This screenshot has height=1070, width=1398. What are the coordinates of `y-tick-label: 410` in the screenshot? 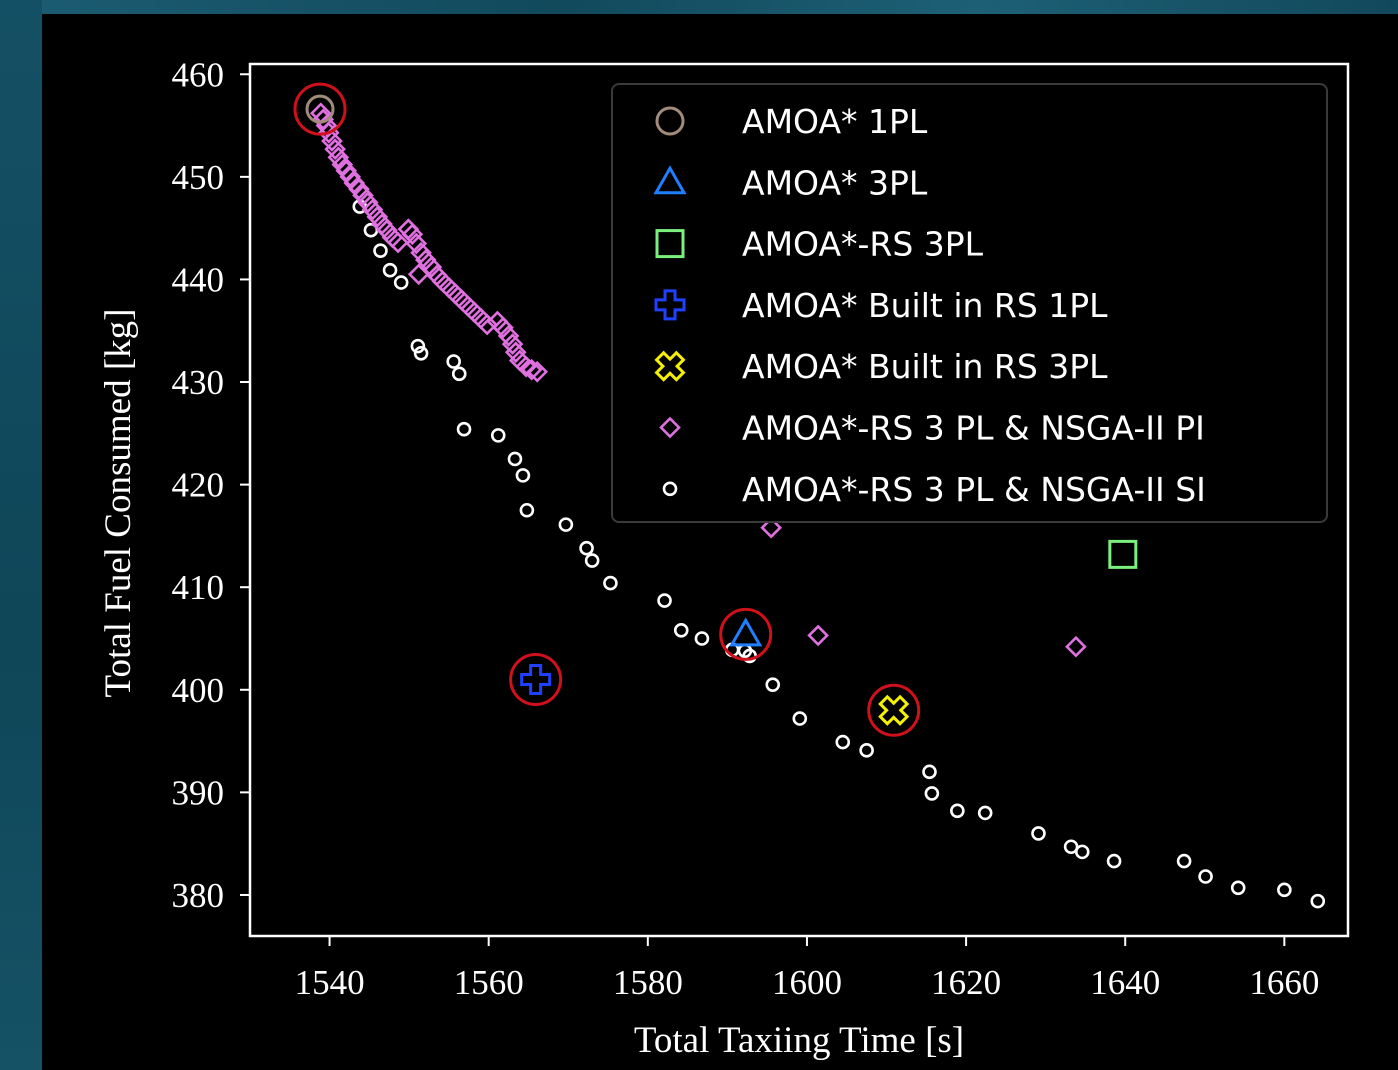 It's located at (198, 587).